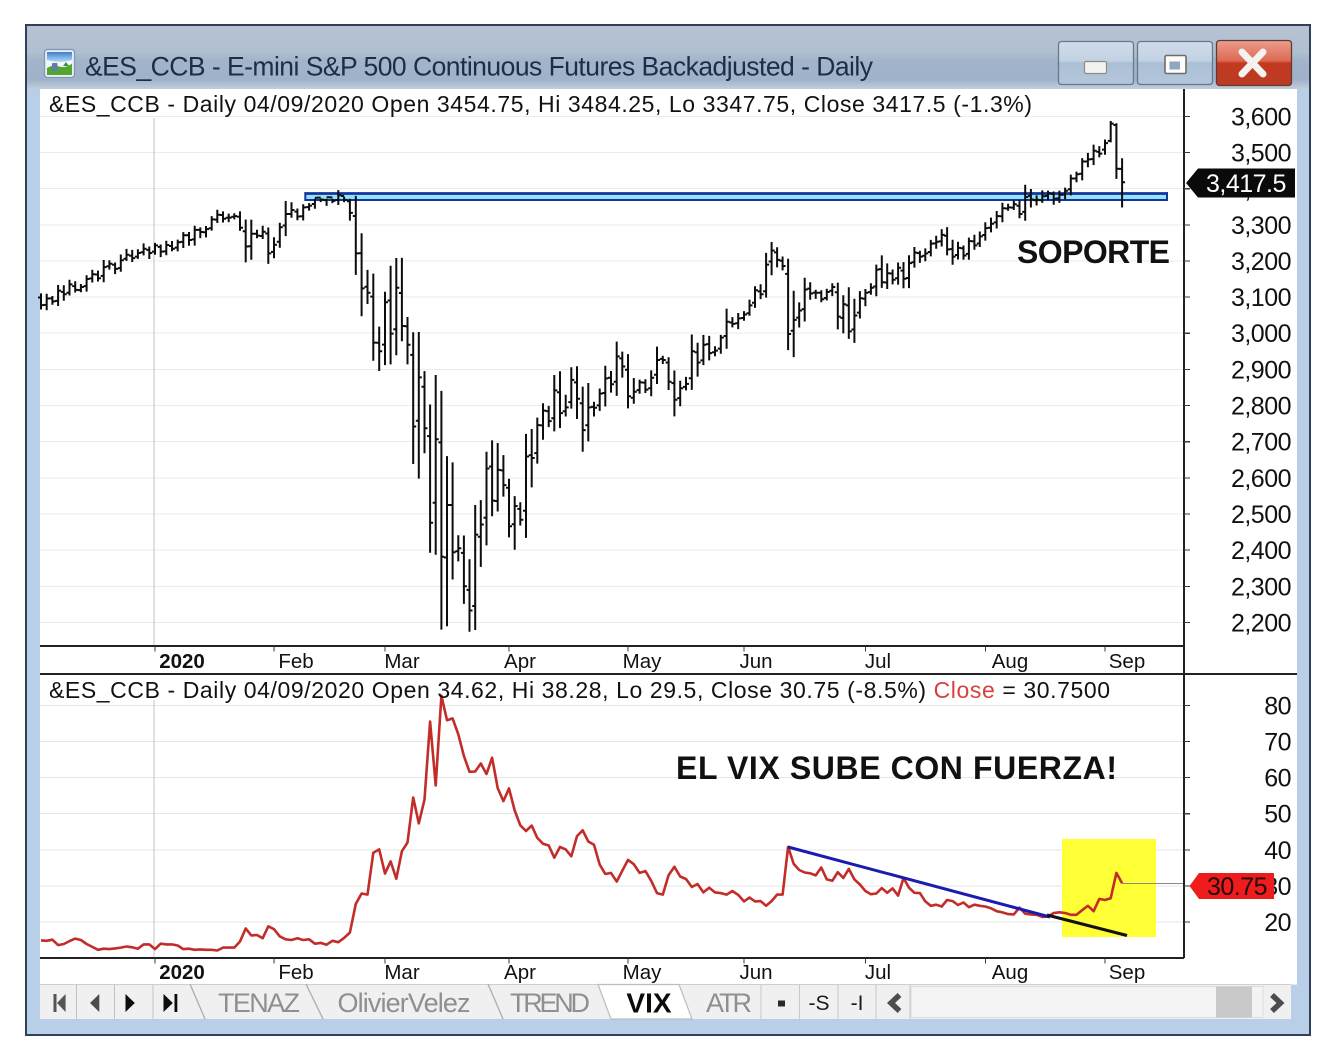 The height and width of the screenshot is (1054, 1326). I want to click on svg-text: 2,400, so click(1261, 551).